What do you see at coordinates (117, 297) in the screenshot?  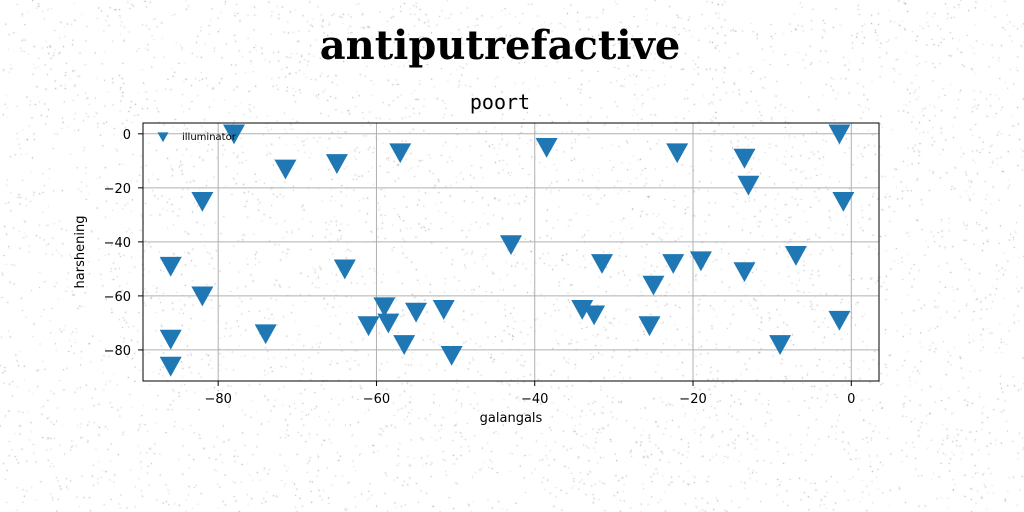 I see `y-tick-label: −60` at bounding box center [117, 297].